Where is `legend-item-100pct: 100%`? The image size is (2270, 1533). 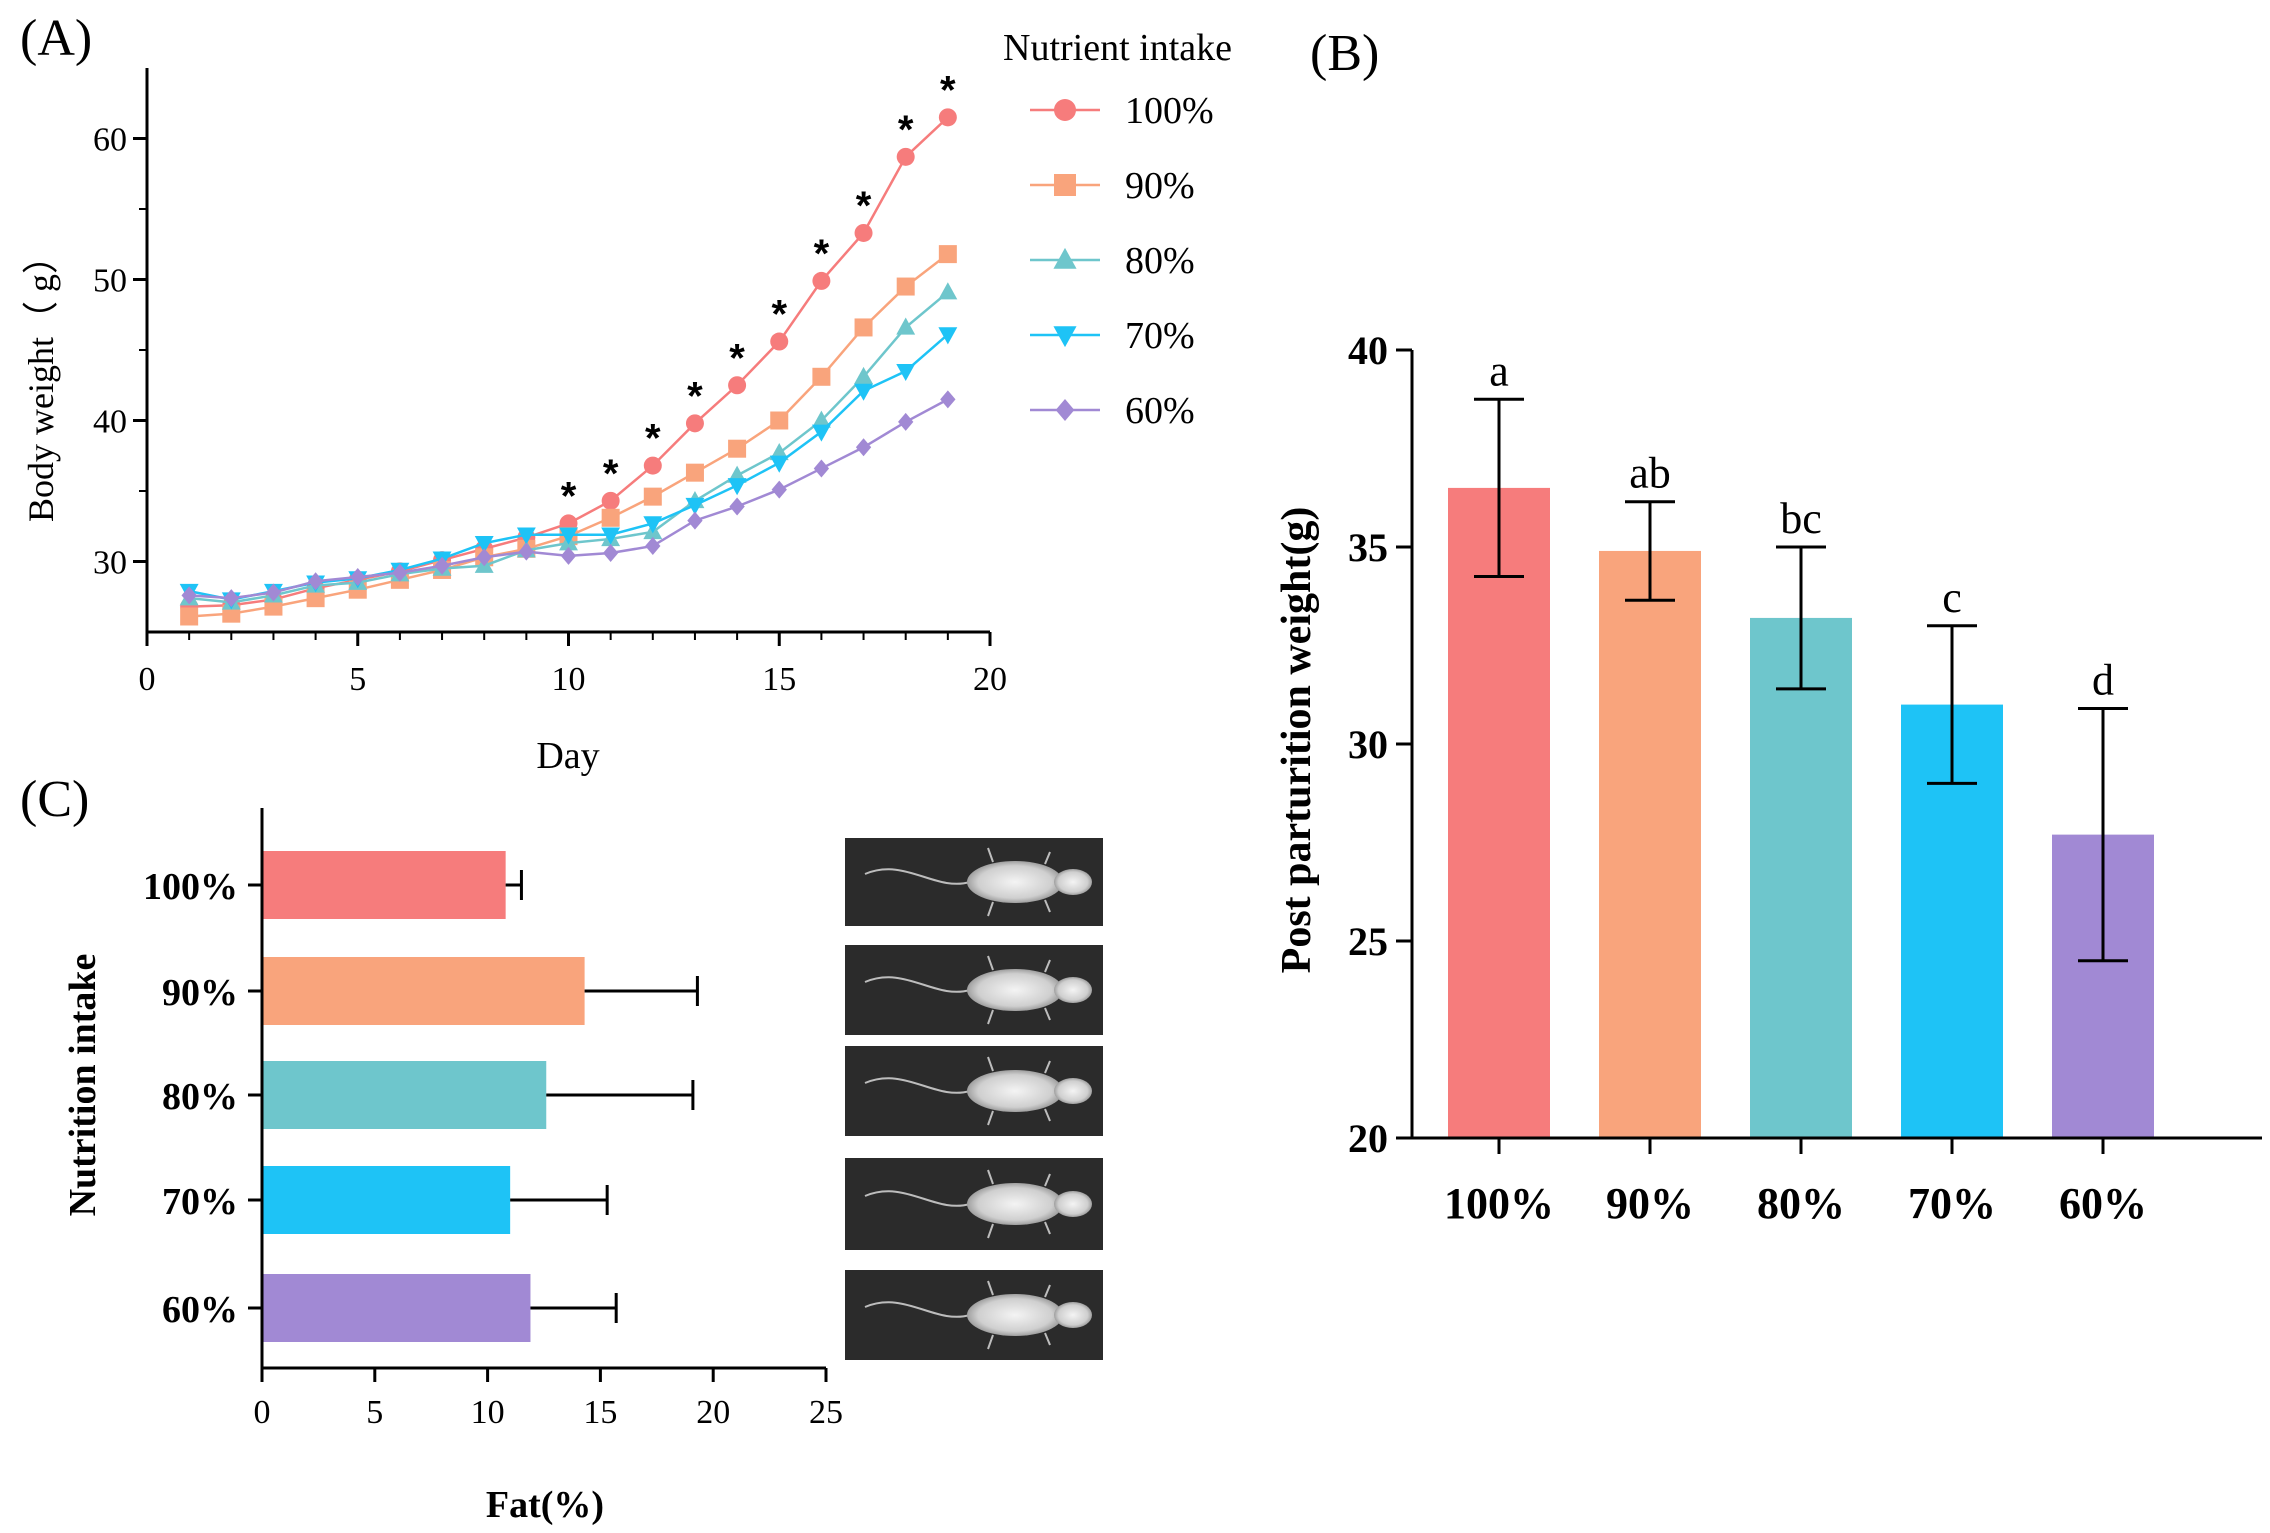
legend-item-100pct: 100% is located at coordinates (1122, 111).